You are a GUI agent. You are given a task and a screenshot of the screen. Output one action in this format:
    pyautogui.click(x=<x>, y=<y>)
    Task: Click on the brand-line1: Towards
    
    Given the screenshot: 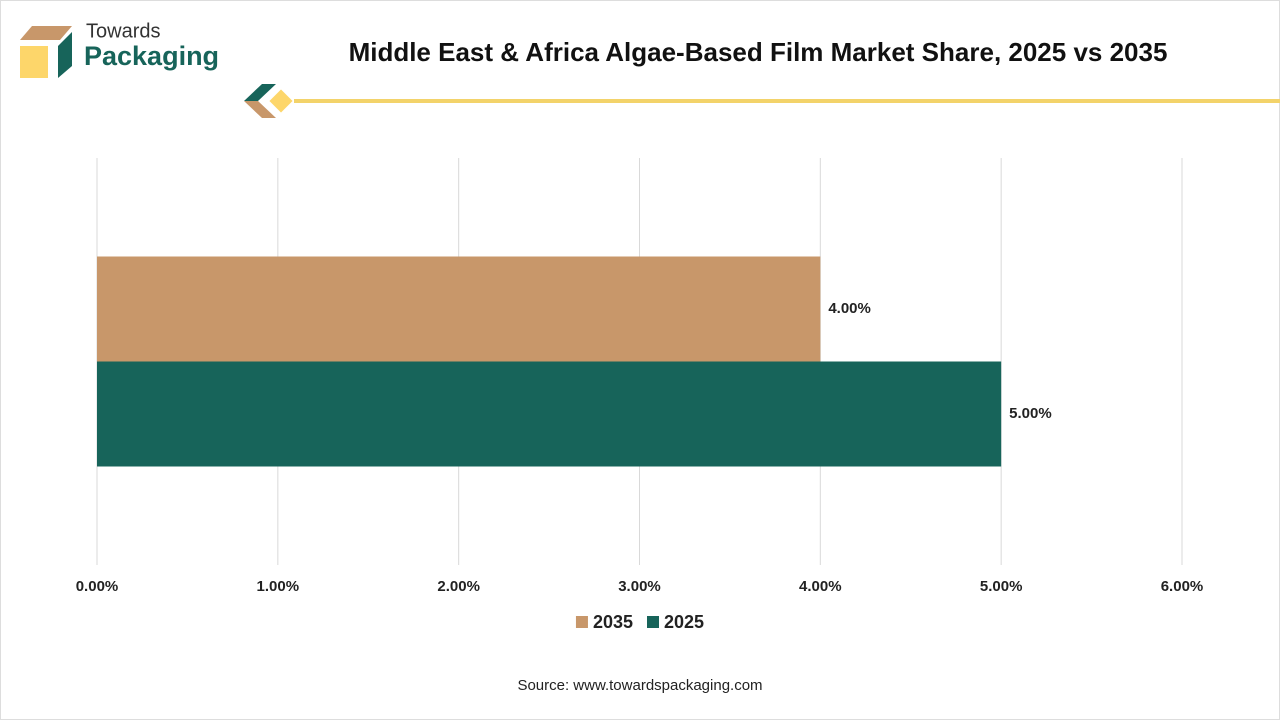 What is the action you would take?
    pyautogui.click(x=123, y=31)
    